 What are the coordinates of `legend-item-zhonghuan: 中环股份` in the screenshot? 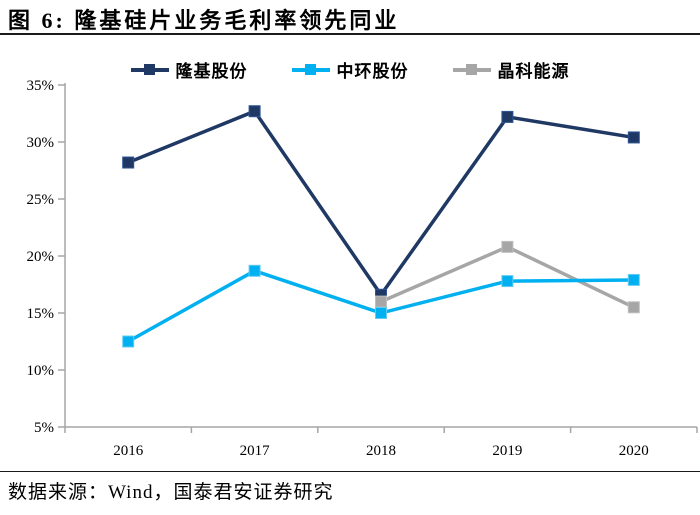 It's located at (350, 69).